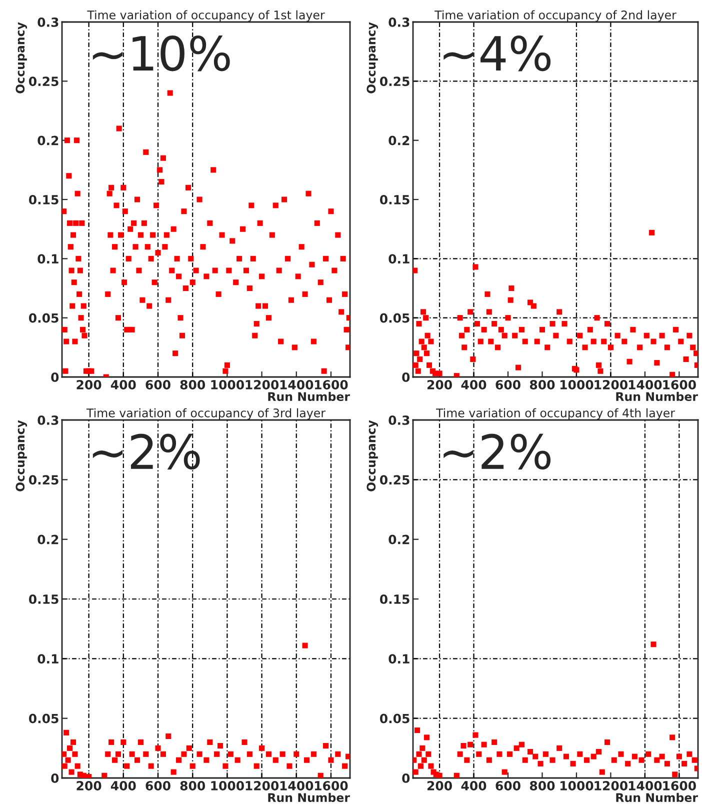 The width and height of the screenshot is (702, 809). I want to click on chart-title: Time variation of occupancy of 3rd layer, so click(206, 414).